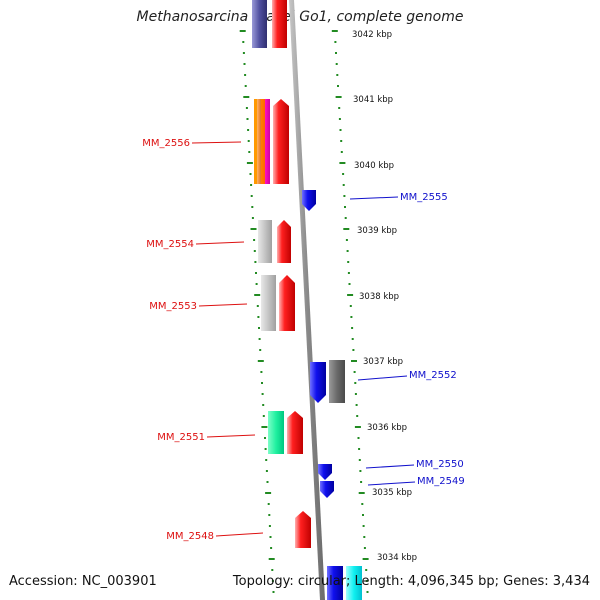 This screenshot has height=600, width=600. What do you see at coordinates (284, 241) in the screenshot?
I see `gene-arrow-mm2554` at bounding box center [284, 241].